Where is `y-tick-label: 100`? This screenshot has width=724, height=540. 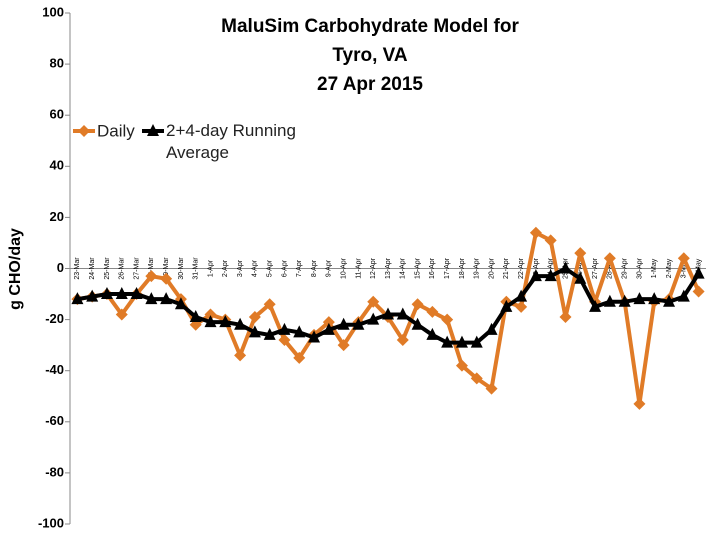 y-tick-label: 100 is located at coordinates (53, 11).